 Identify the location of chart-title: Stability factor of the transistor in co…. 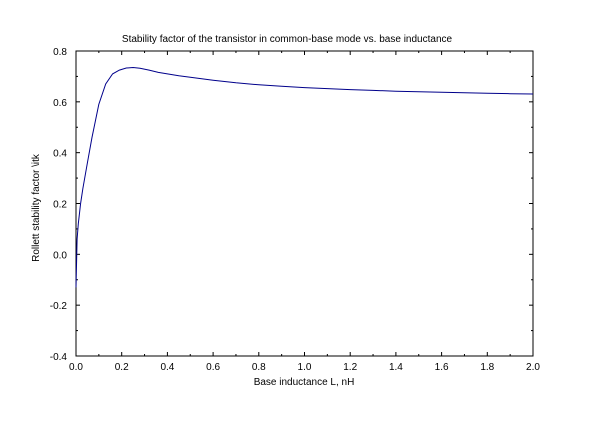
(287, 39).